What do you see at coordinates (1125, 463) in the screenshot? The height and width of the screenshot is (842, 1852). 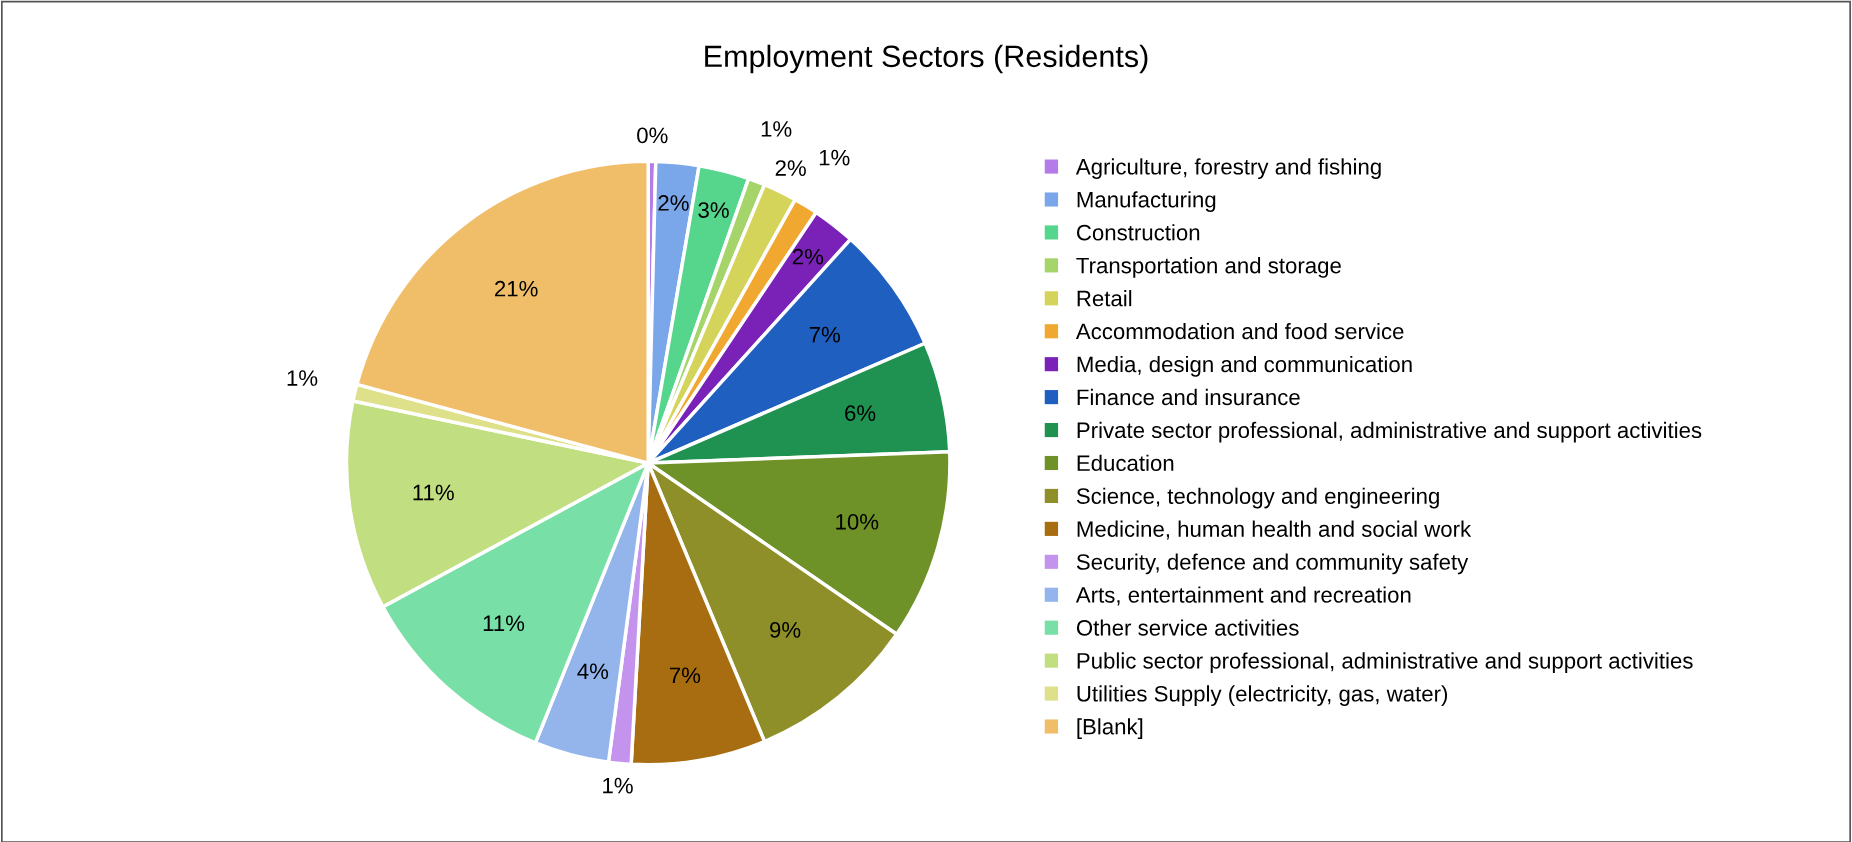 I see `legend-label: Education` at bounding box center [1125, 463].